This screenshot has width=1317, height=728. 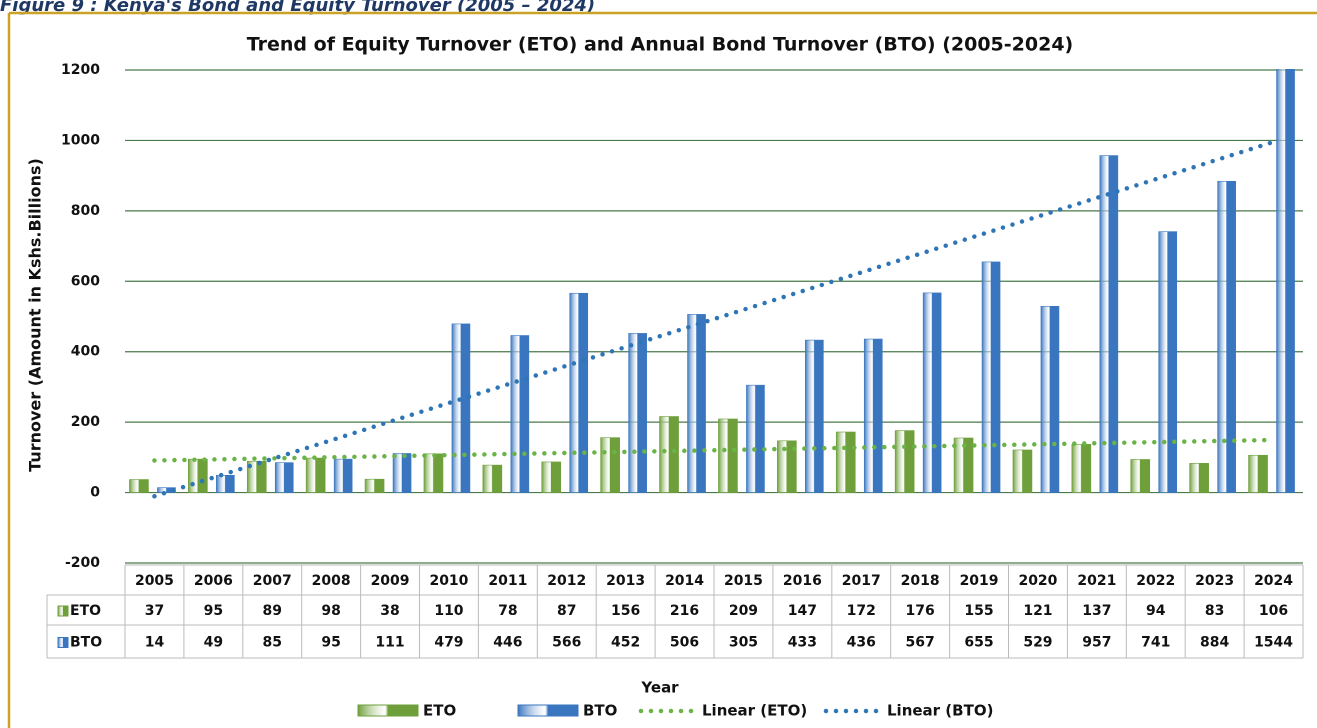 I want to click on table-value: 89, so click(x=272, y=611).